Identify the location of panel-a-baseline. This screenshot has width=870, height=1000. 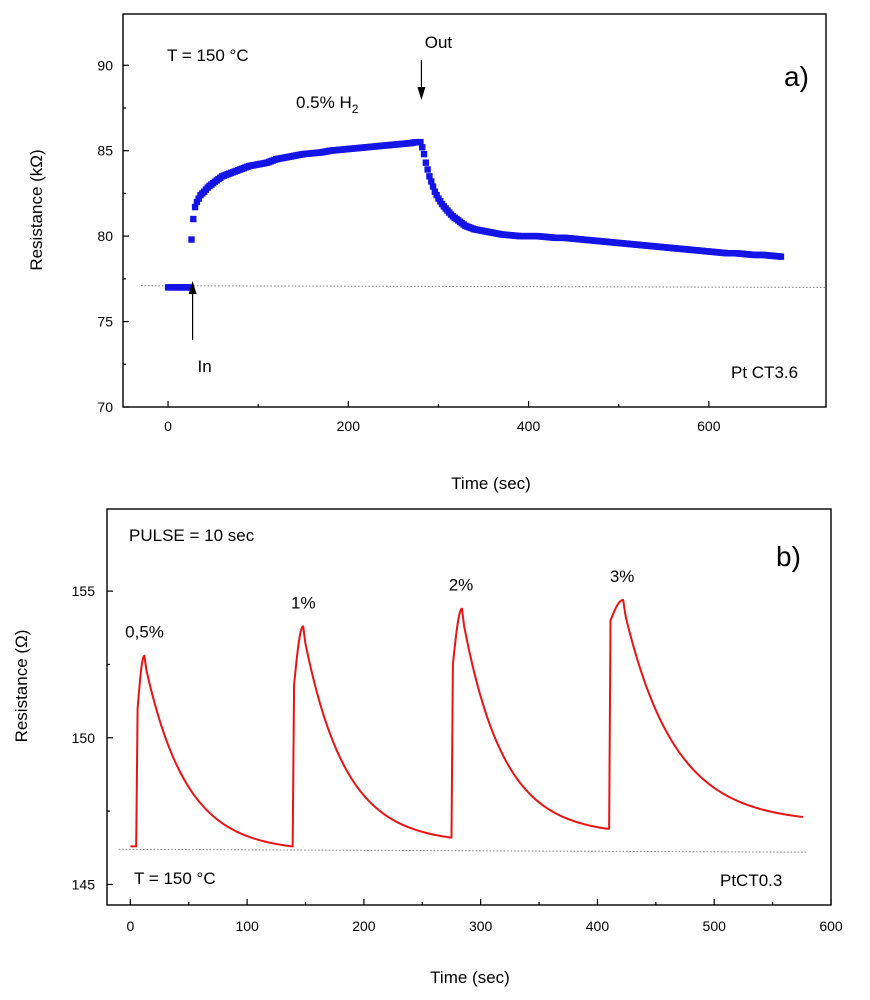
(484, 286).